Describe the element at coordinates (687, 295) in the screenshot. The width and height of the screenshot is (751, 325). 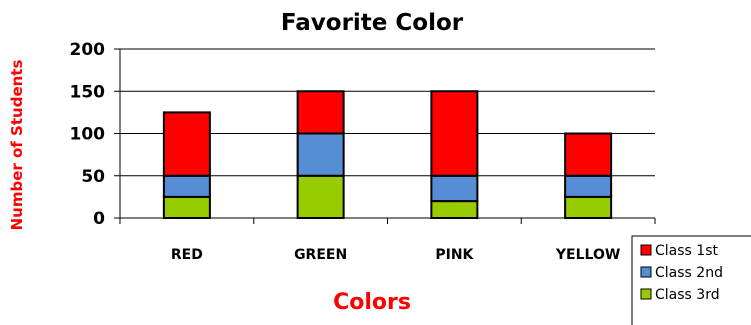
I see `legend-label: Class 3rd` at that location.